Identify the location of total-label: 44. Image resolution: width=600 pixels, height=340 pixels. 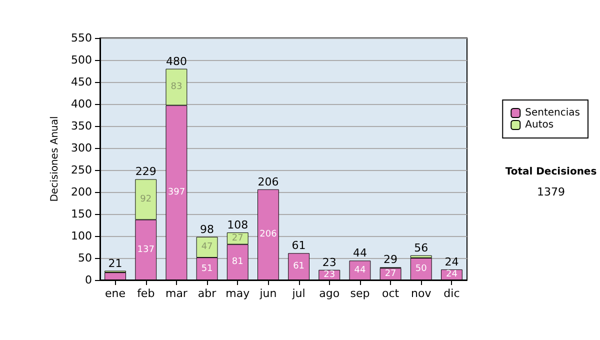
(359, 253).